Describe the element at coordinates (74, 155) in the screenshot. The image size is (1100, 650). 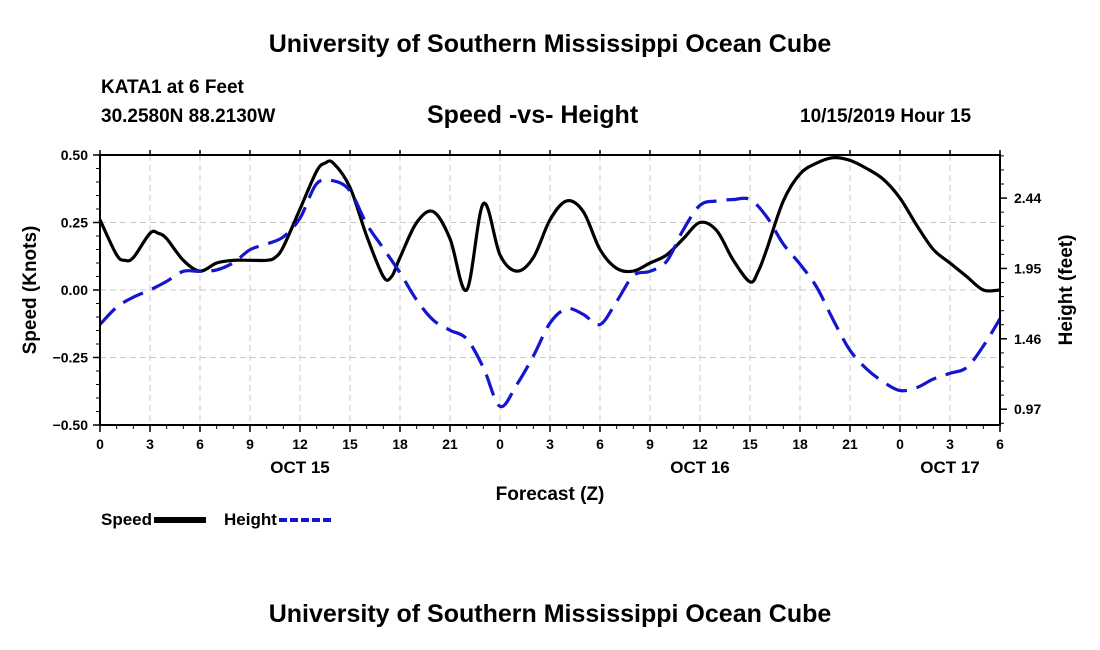
I see `y-left-tick-label: 0.50` at that location.